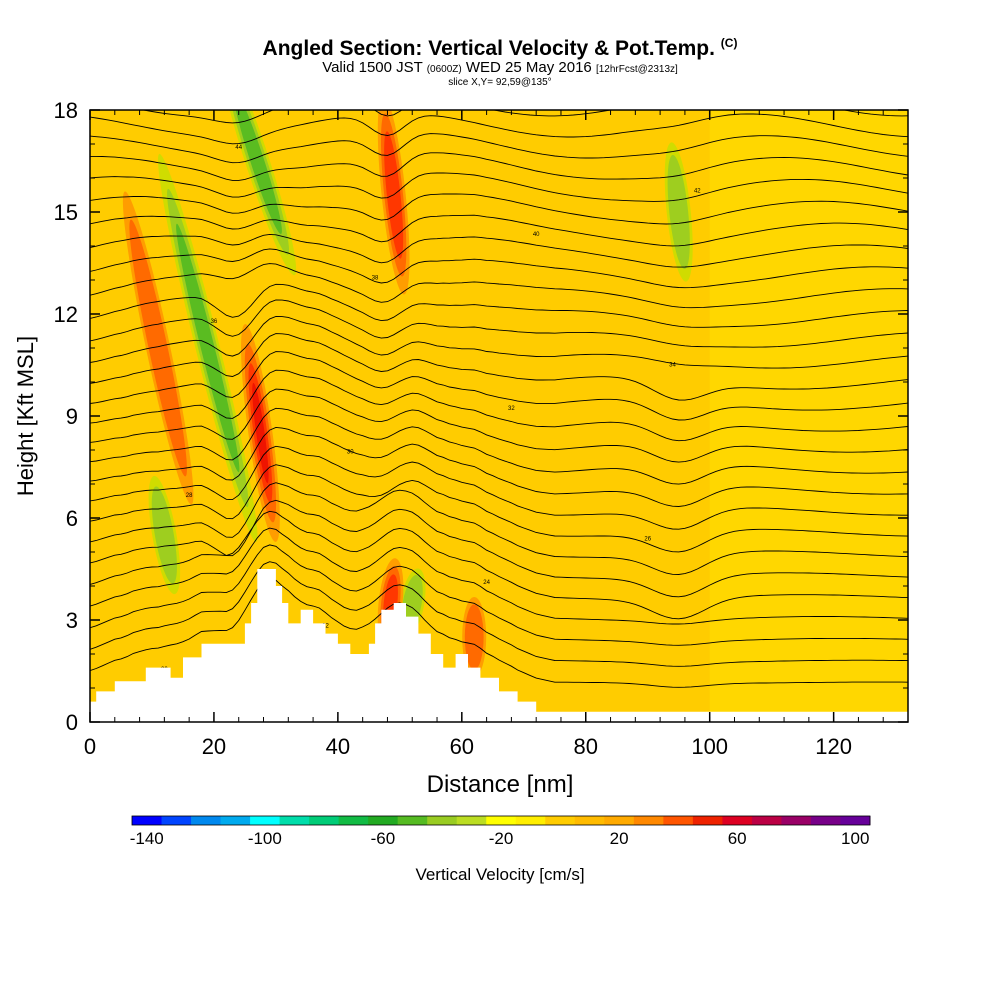  I want to click on field-weak-region, so click(808, 416).